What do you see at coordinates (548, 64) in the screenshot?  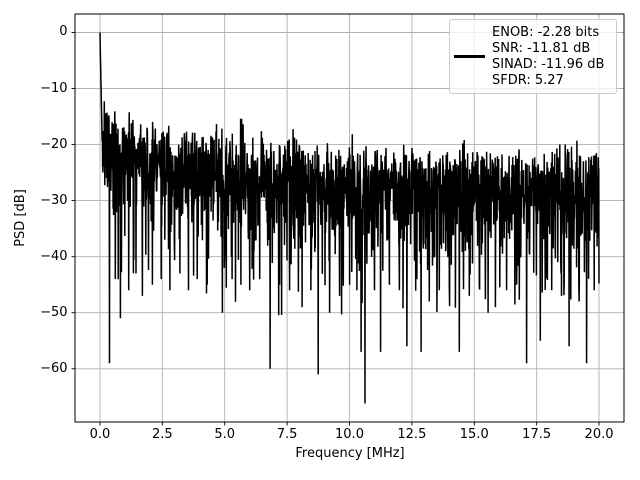 I see `legend-entry-sinad: SINAD: -11.96 dB` at bounding box center [548, 64].